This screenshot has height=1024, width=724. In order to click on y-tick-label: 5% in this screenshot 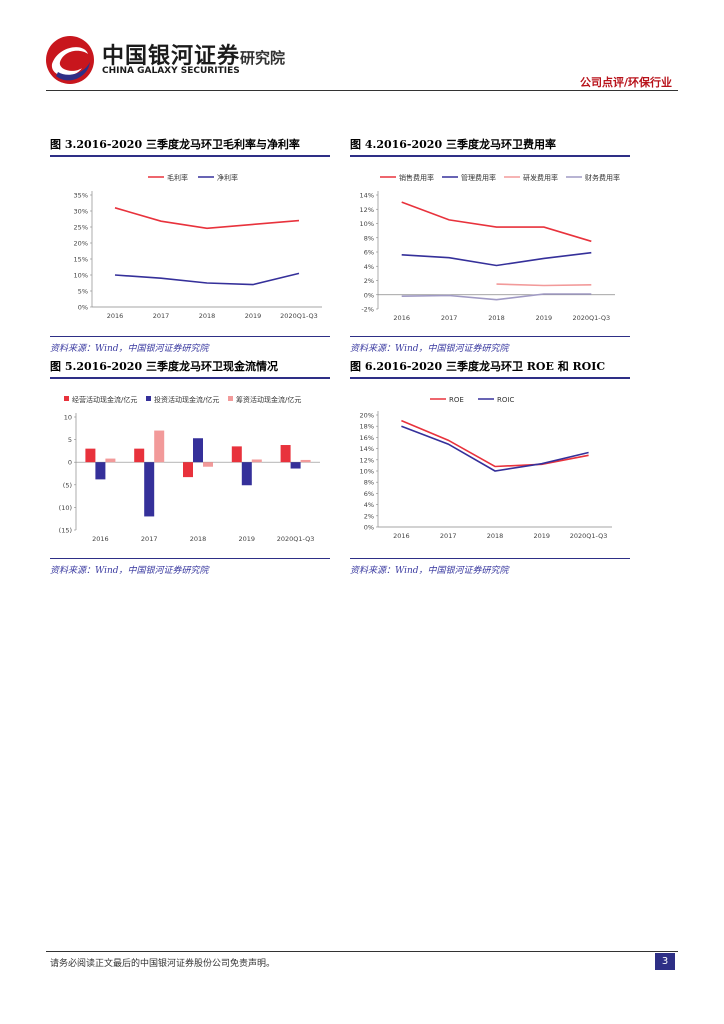, I will do `click(83, 292)`.